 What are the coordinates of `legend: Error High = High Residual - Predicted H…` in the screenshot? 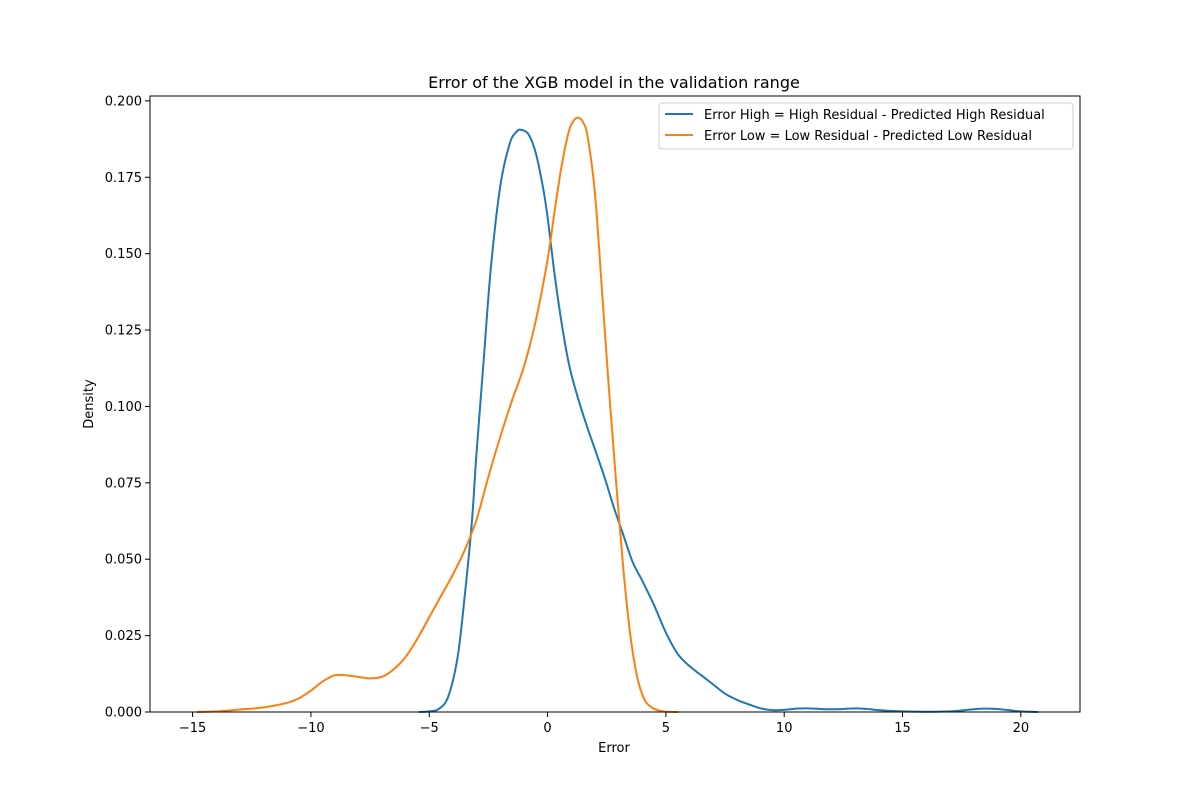 It's located at (866, 126).